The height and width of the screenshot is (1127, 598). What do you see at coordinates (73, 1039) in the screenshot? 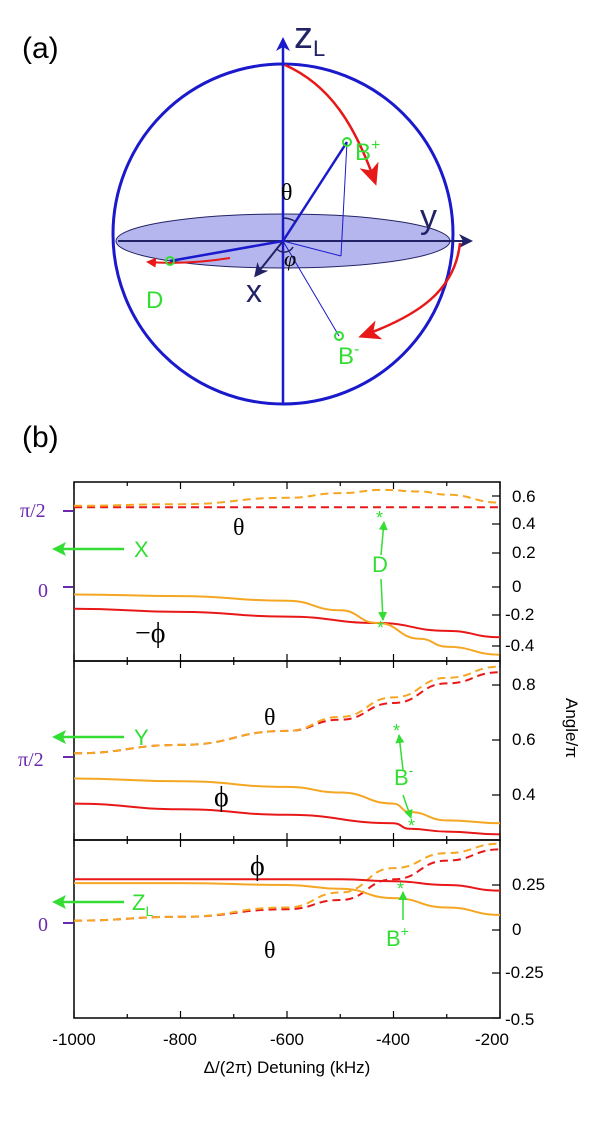
I see `x-tick-label: -1000` at bounding box center [73, 1039].